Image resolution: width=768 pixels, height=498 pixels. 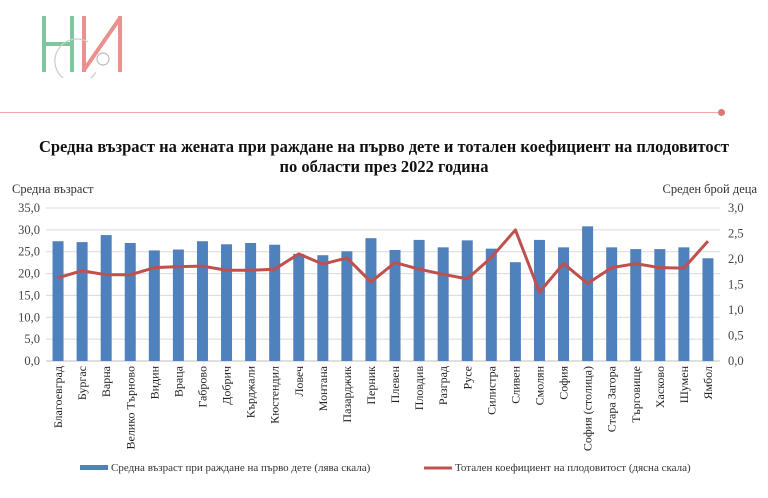 I want to click on category-label: Габрово, so click(x=202, y=387).